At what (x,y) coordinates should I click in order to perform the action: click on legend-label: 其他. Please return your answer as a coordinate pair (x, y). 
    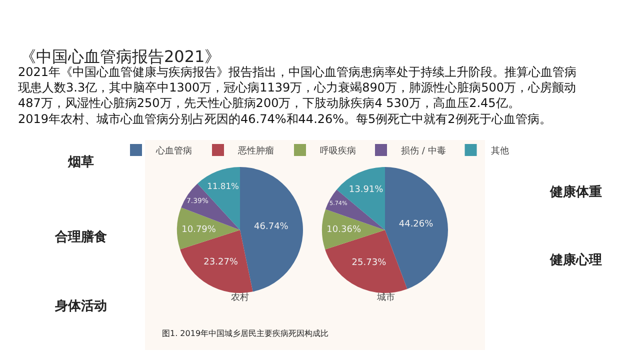
    Looking at the image, I should click on (499, 151).